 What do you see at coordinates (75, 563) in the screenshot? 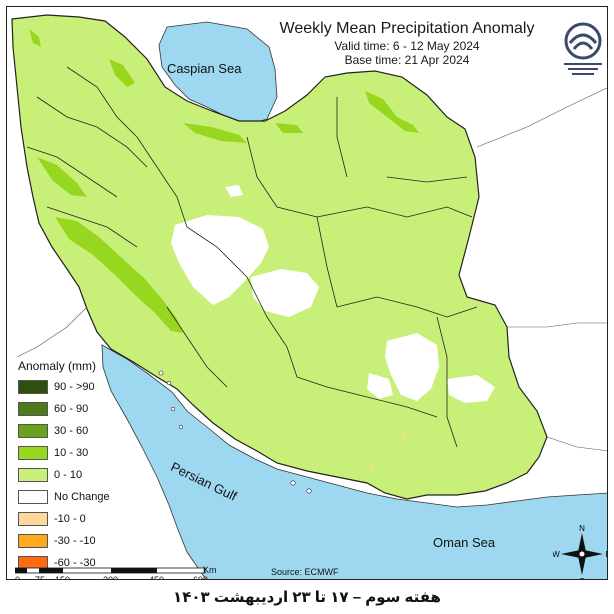
I see `legend-label: -60 - -30` at bounding box center [75, 563].